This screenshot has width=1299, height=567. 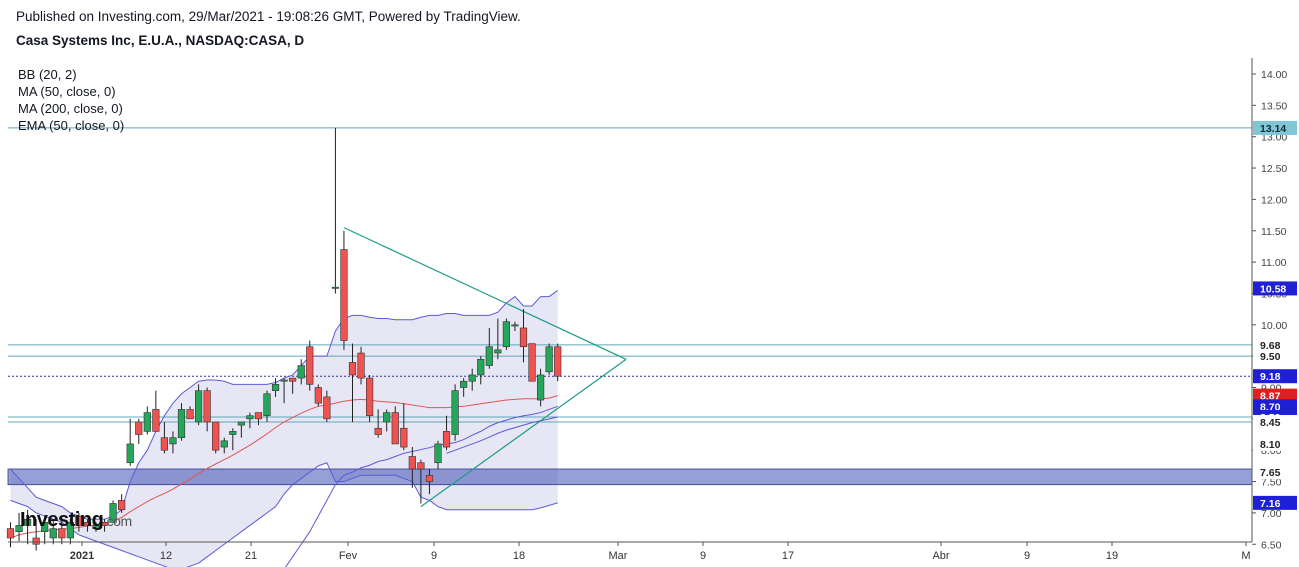 What do you see at coordinates (82, 556) in the screenshot?
I see `x-tick-label: 2021` at bounding box center [82, 556].